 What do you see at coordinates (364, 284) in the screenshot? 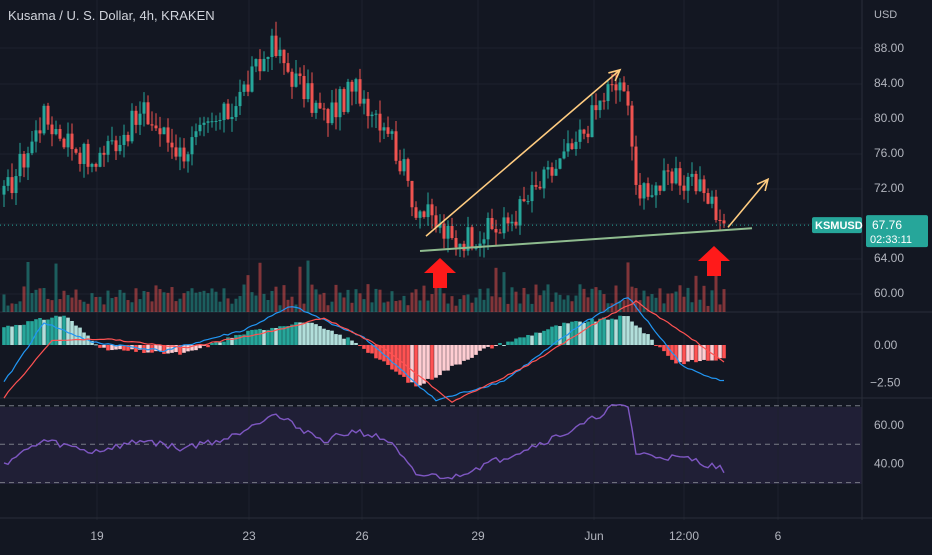
I see `volume-bars` at bounding box center [364, 284].